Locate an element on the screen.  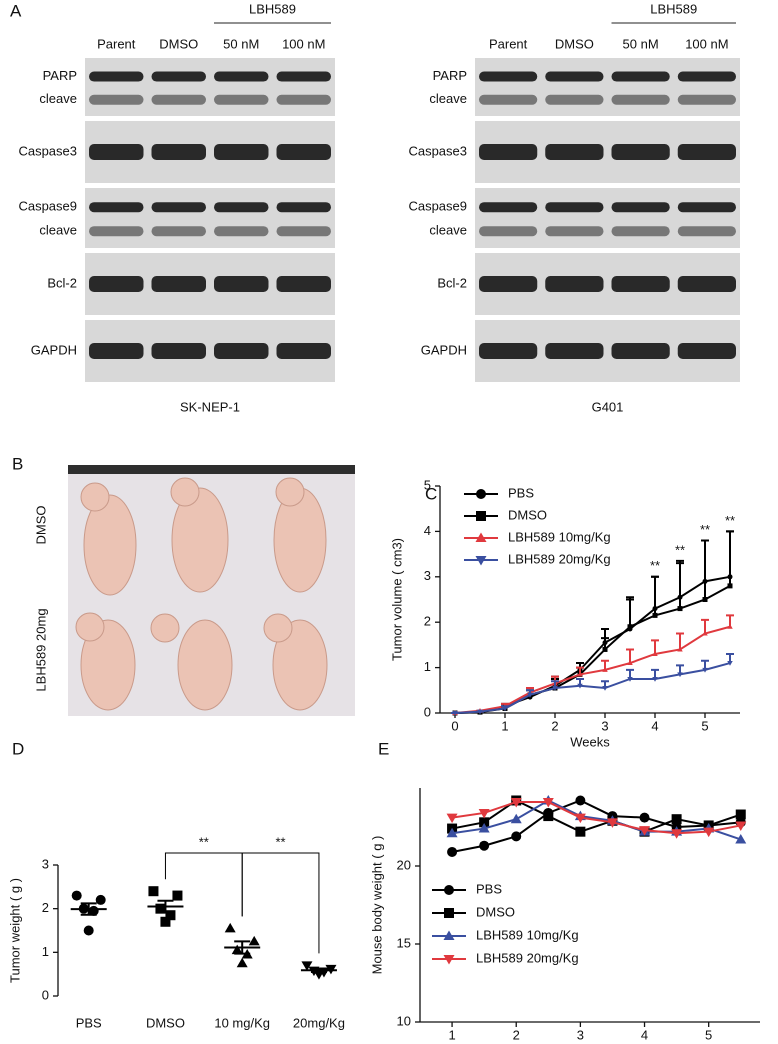
y-tick-label: 1 is located at coordinates (45, 951).